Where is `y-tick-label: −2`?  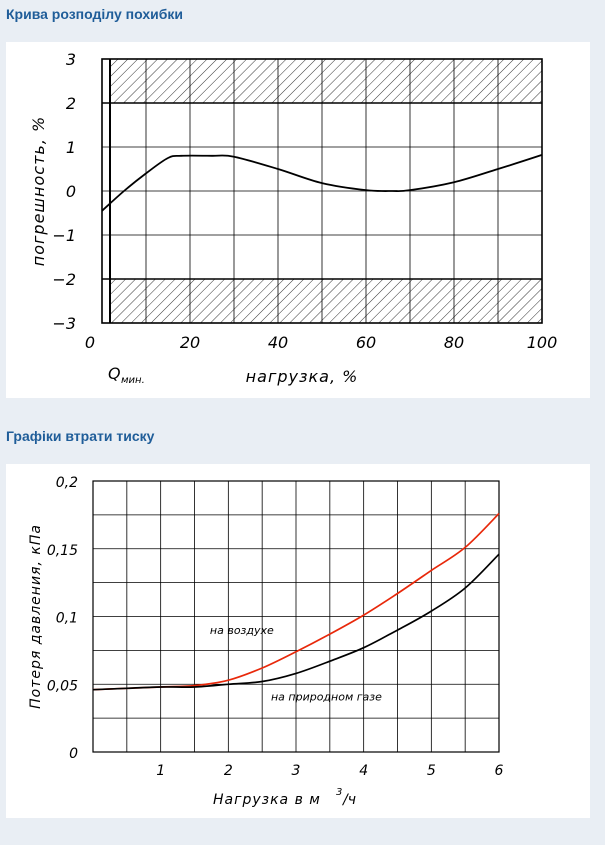 y-tick-label: −2 is located at coordinates (64, 279).